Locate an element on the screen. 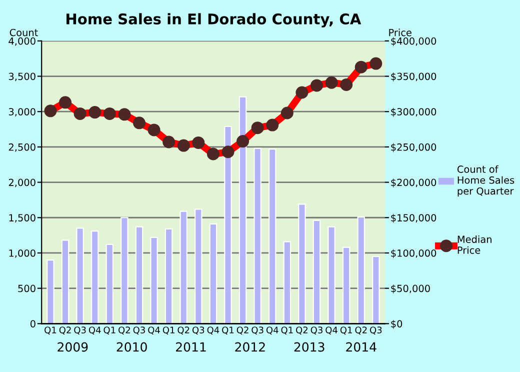 The width and height of the screenshot is (520, 372). y-tick-label: 3,500 is located at coordinates (22, 77).